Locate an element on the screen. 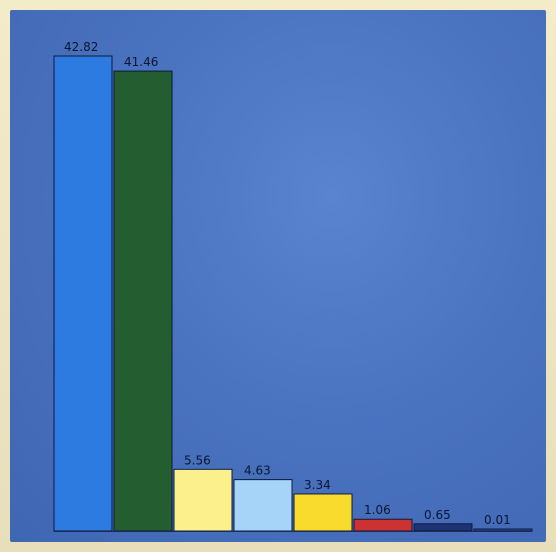  value-label-7: 0.65 is located at coordinates (437, 515).